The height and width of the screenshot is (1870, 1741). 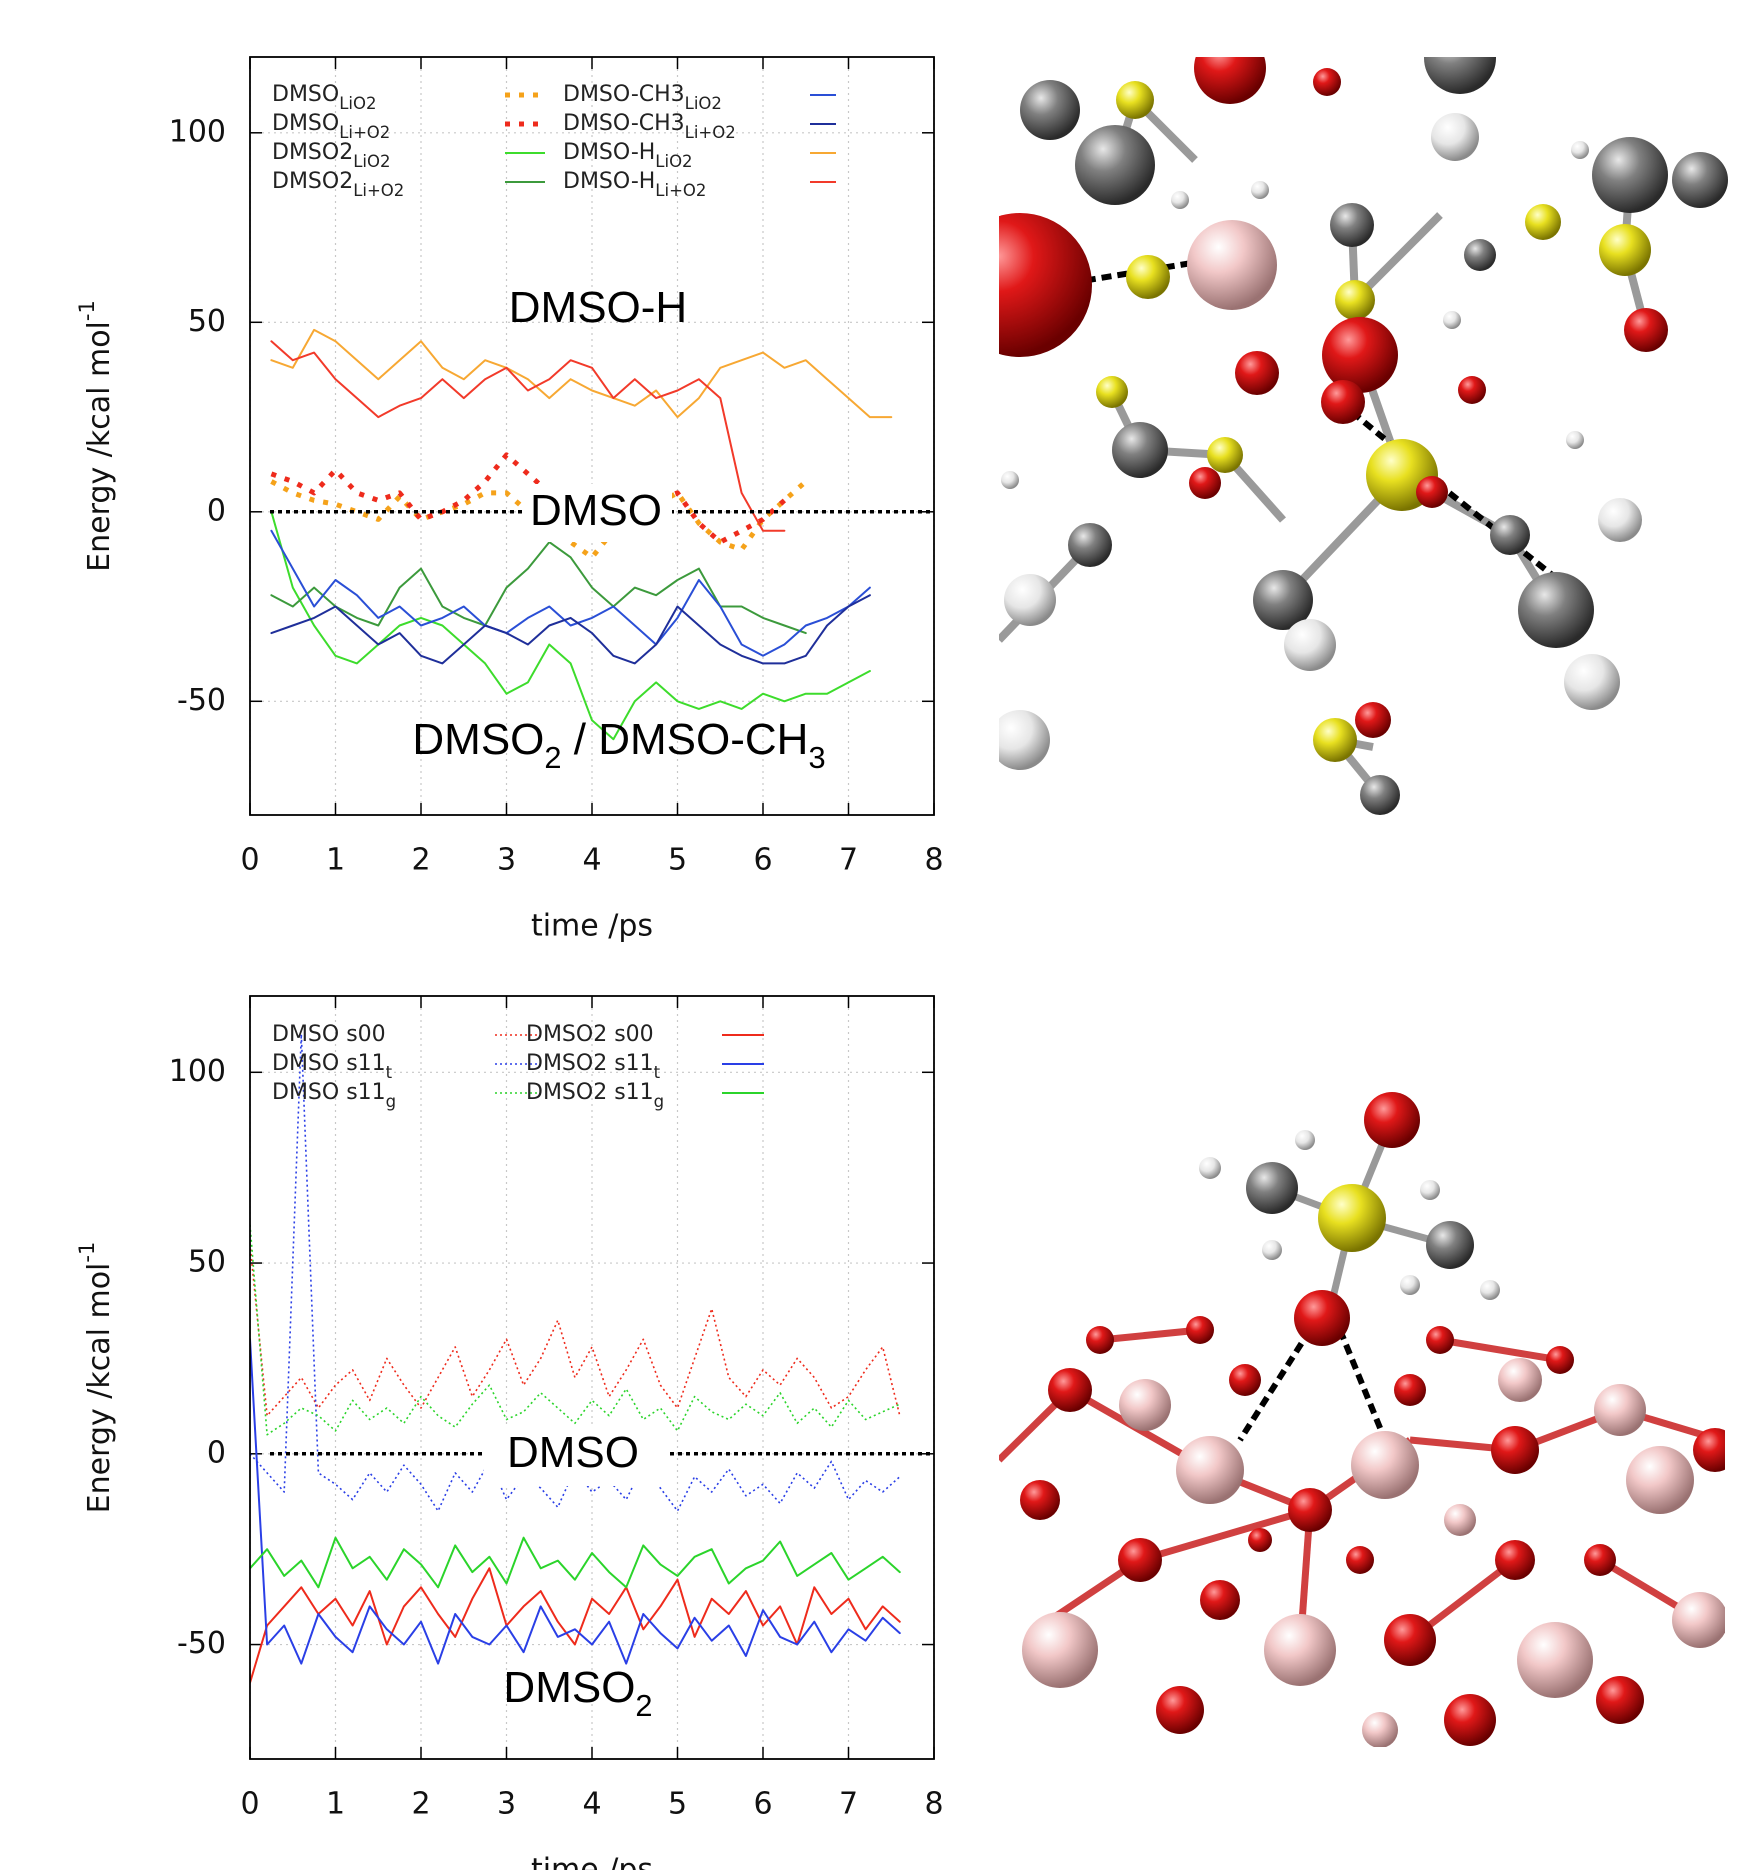 What do you see at coordinates (216, 510) in the screenshot?
I see `y-tick-label: 0` at bounding box center [216, 510].